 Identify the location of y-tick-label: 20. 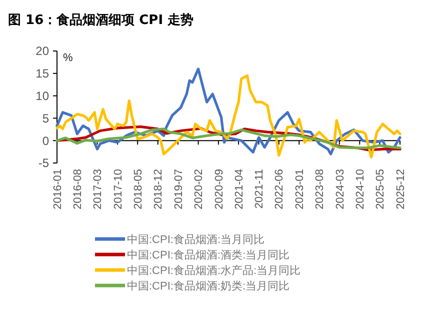
(43, 51).